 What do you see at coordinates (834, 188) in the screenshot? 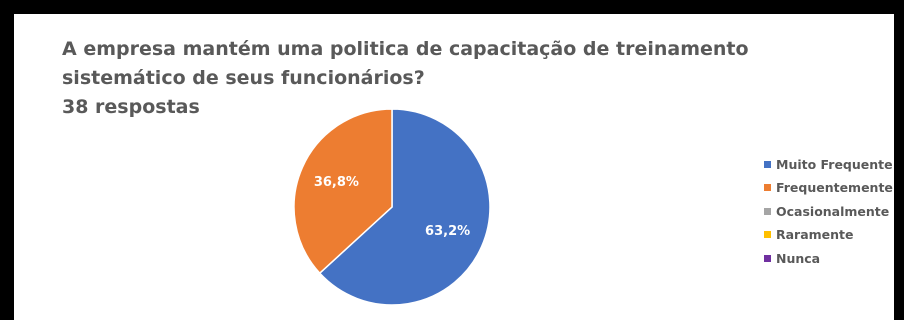
I see `legend-label: Frequentemente` at bounding box center [834, 188].